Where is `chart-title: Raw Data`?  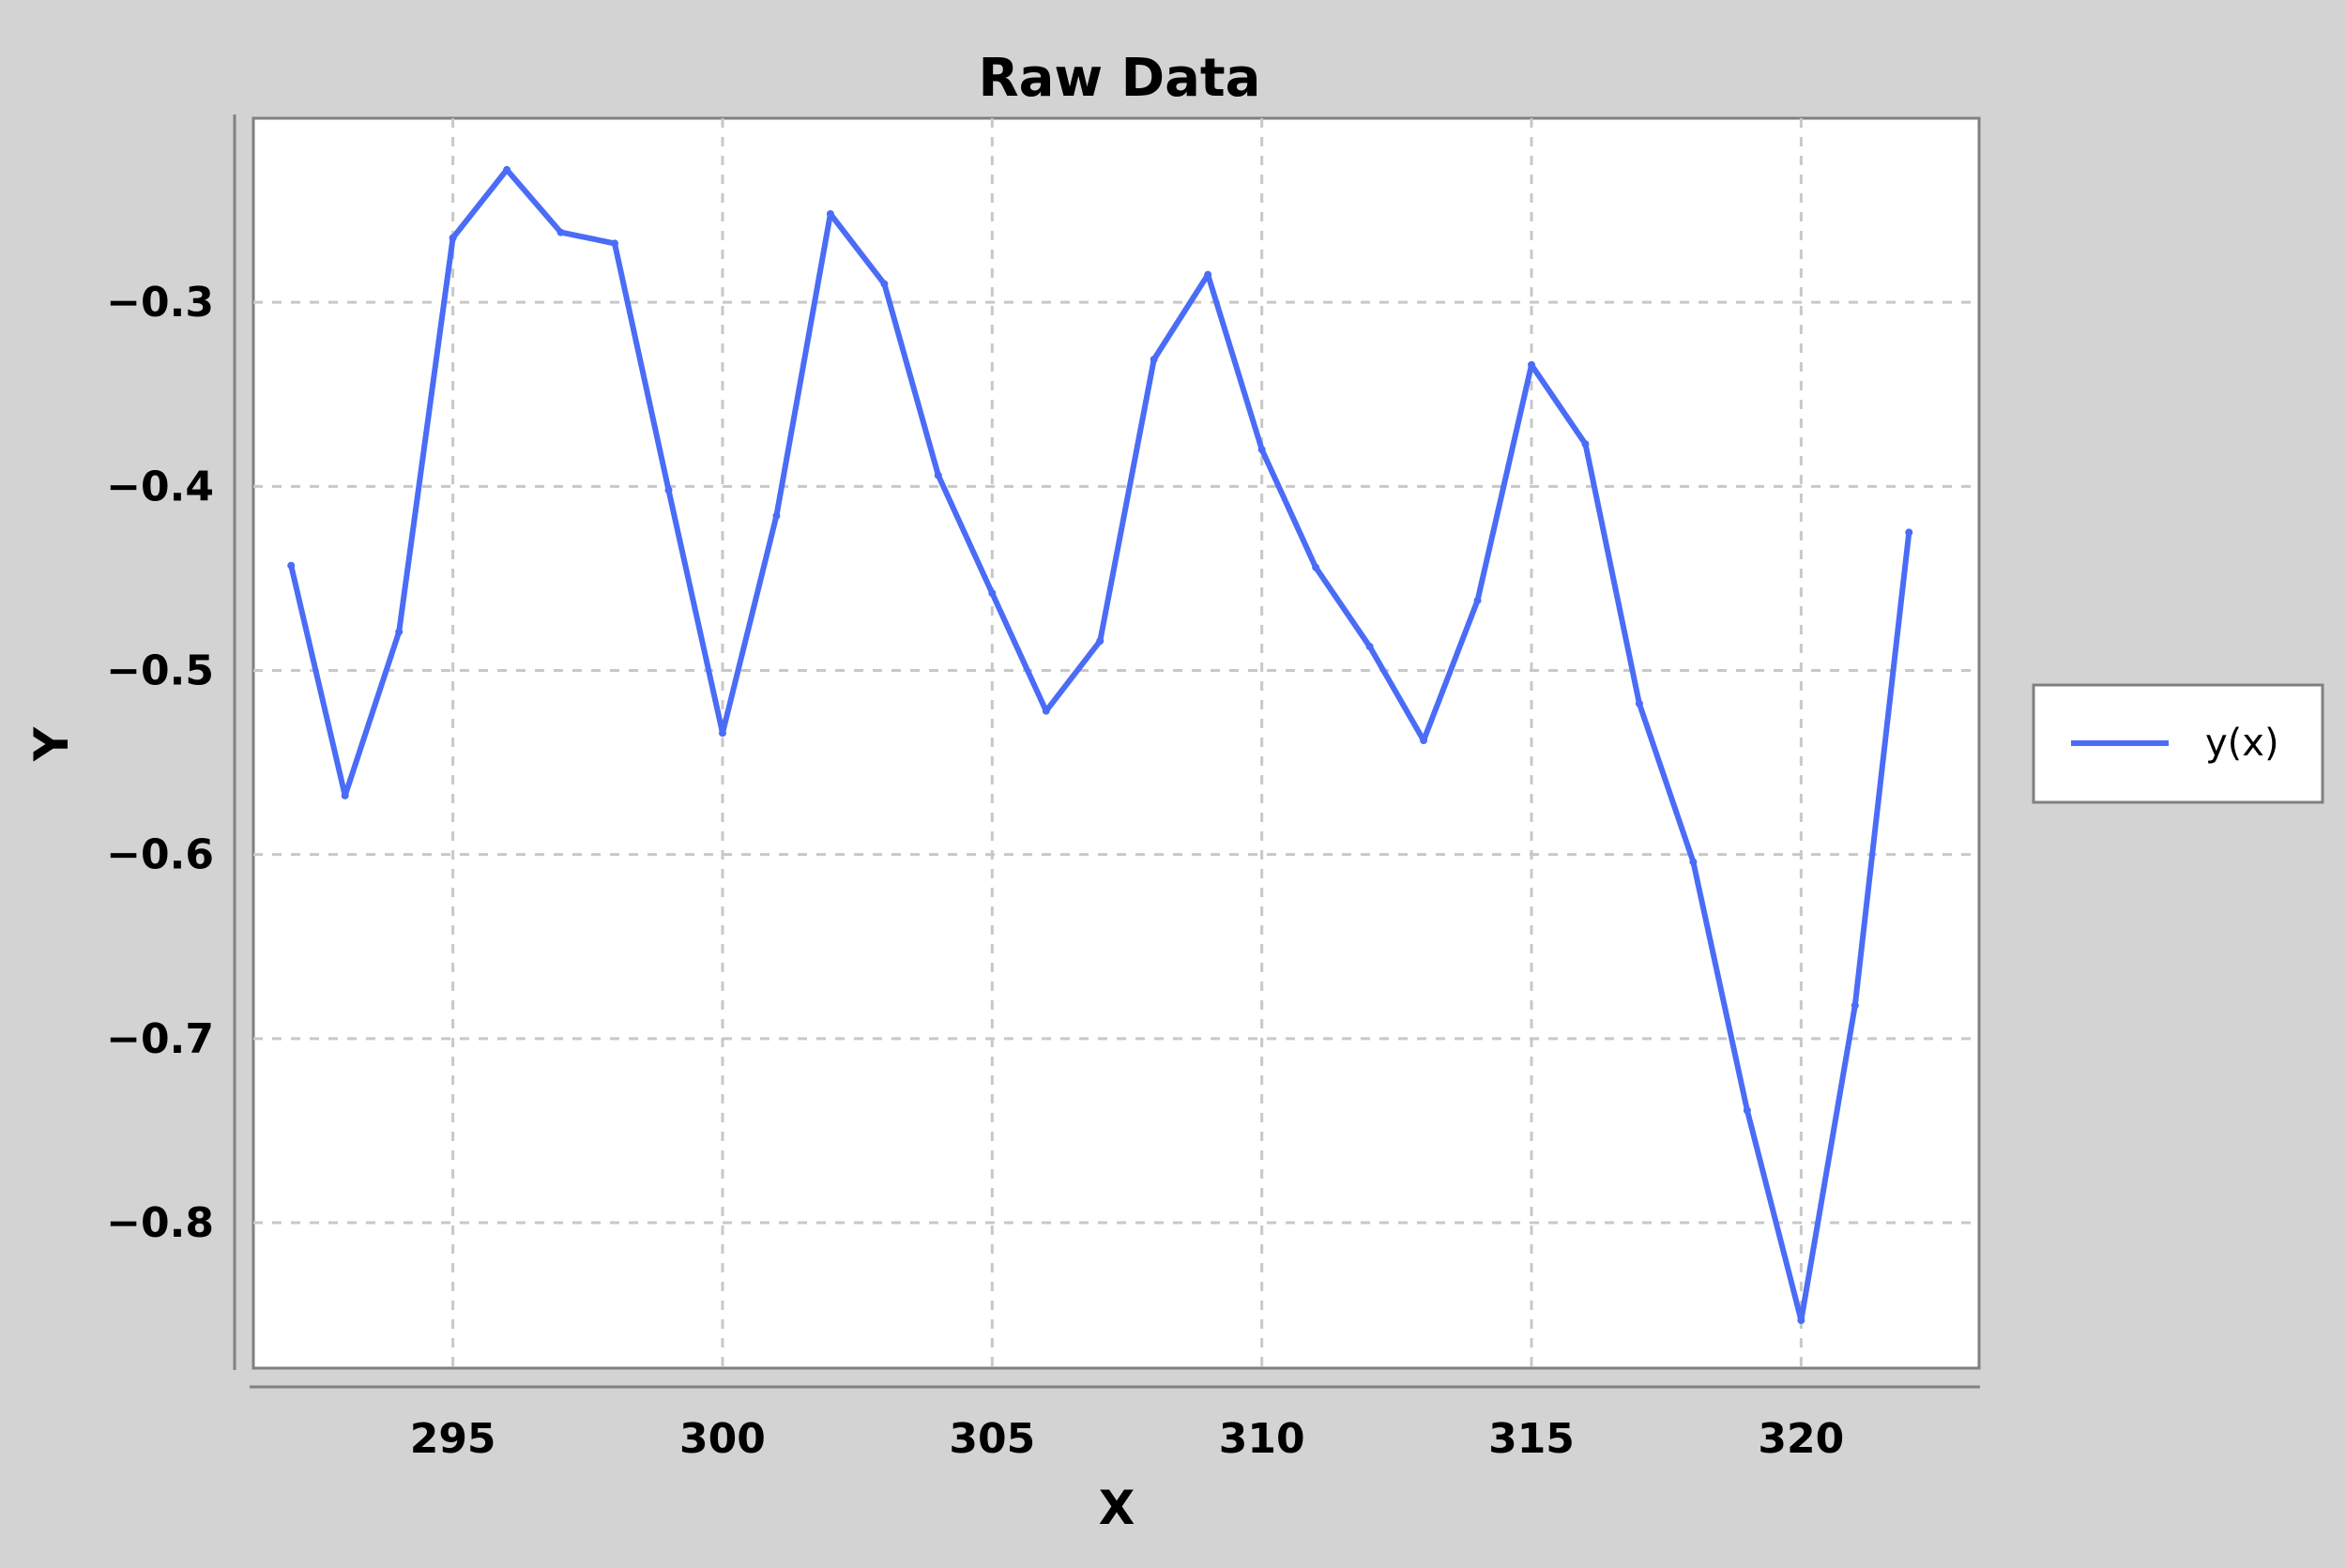 chart-title: Raw Data is located at coordinates (1120, 78).